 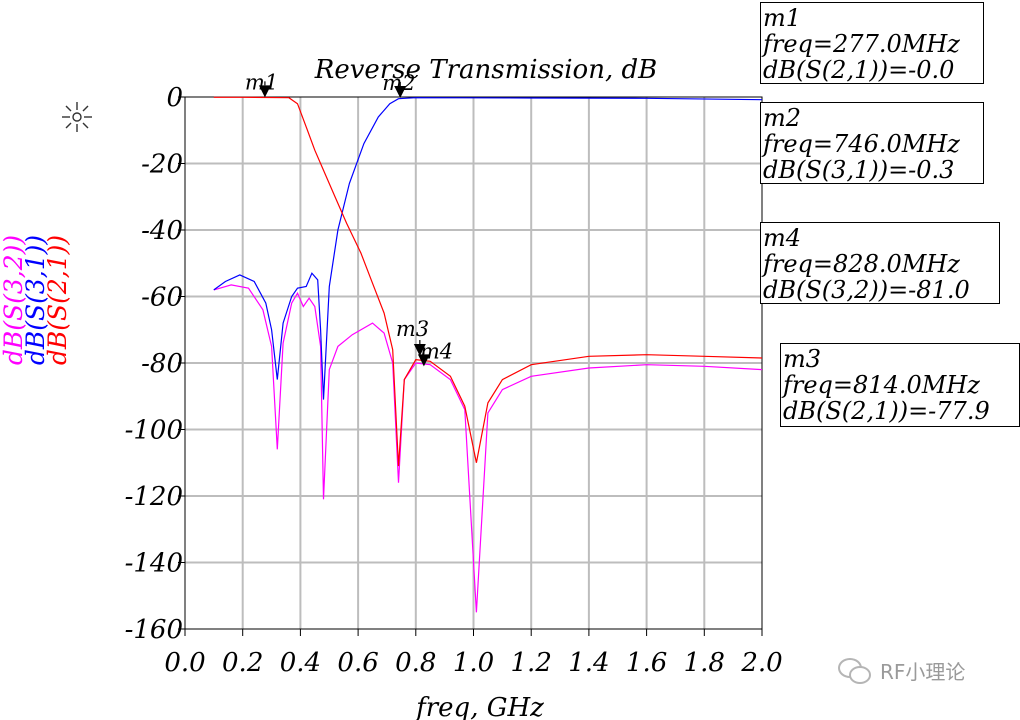 I want to click on marker-arrow-m4, so click(x=423, y=360).